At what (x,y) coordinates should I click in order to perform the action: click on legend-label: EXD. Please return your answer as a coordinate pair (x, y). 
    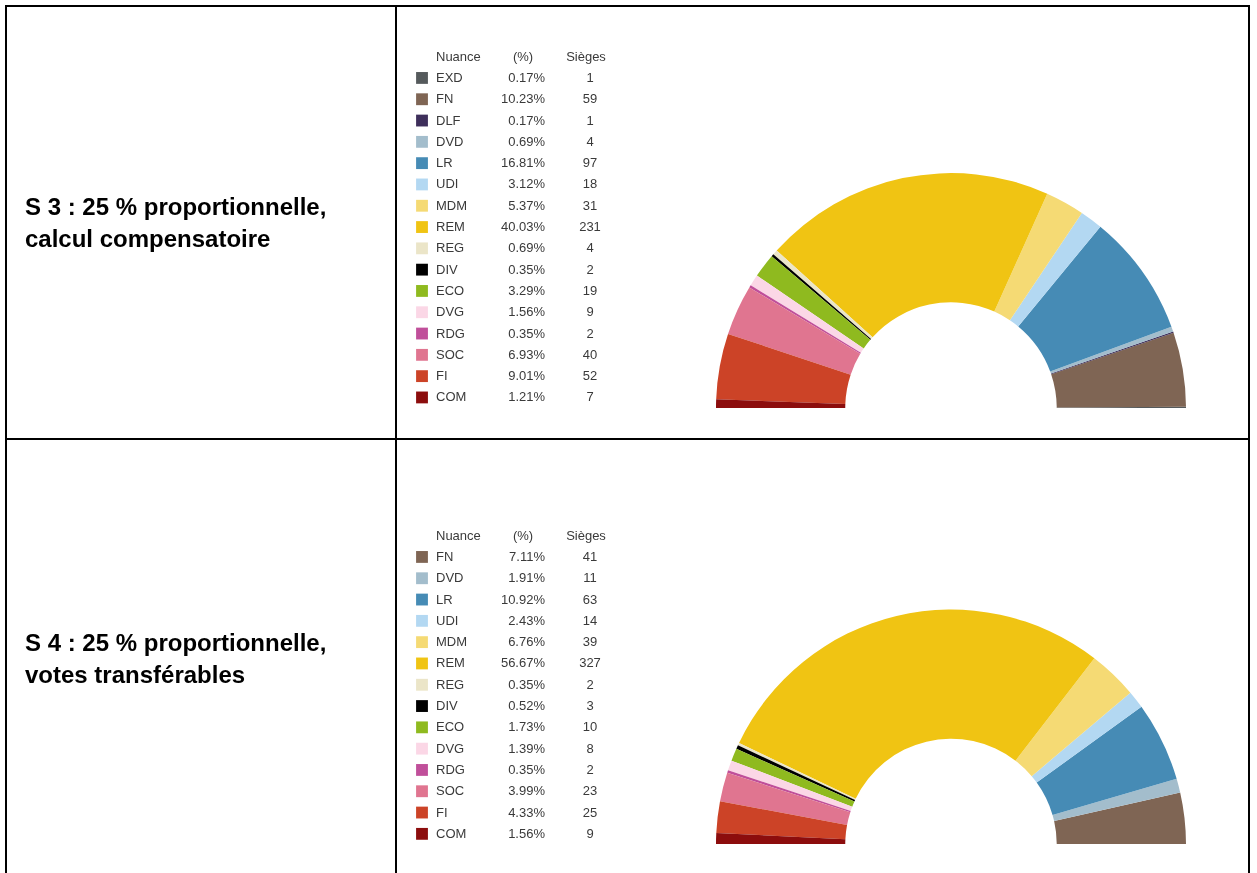
    Looking at the image, I should click on (449, 77).